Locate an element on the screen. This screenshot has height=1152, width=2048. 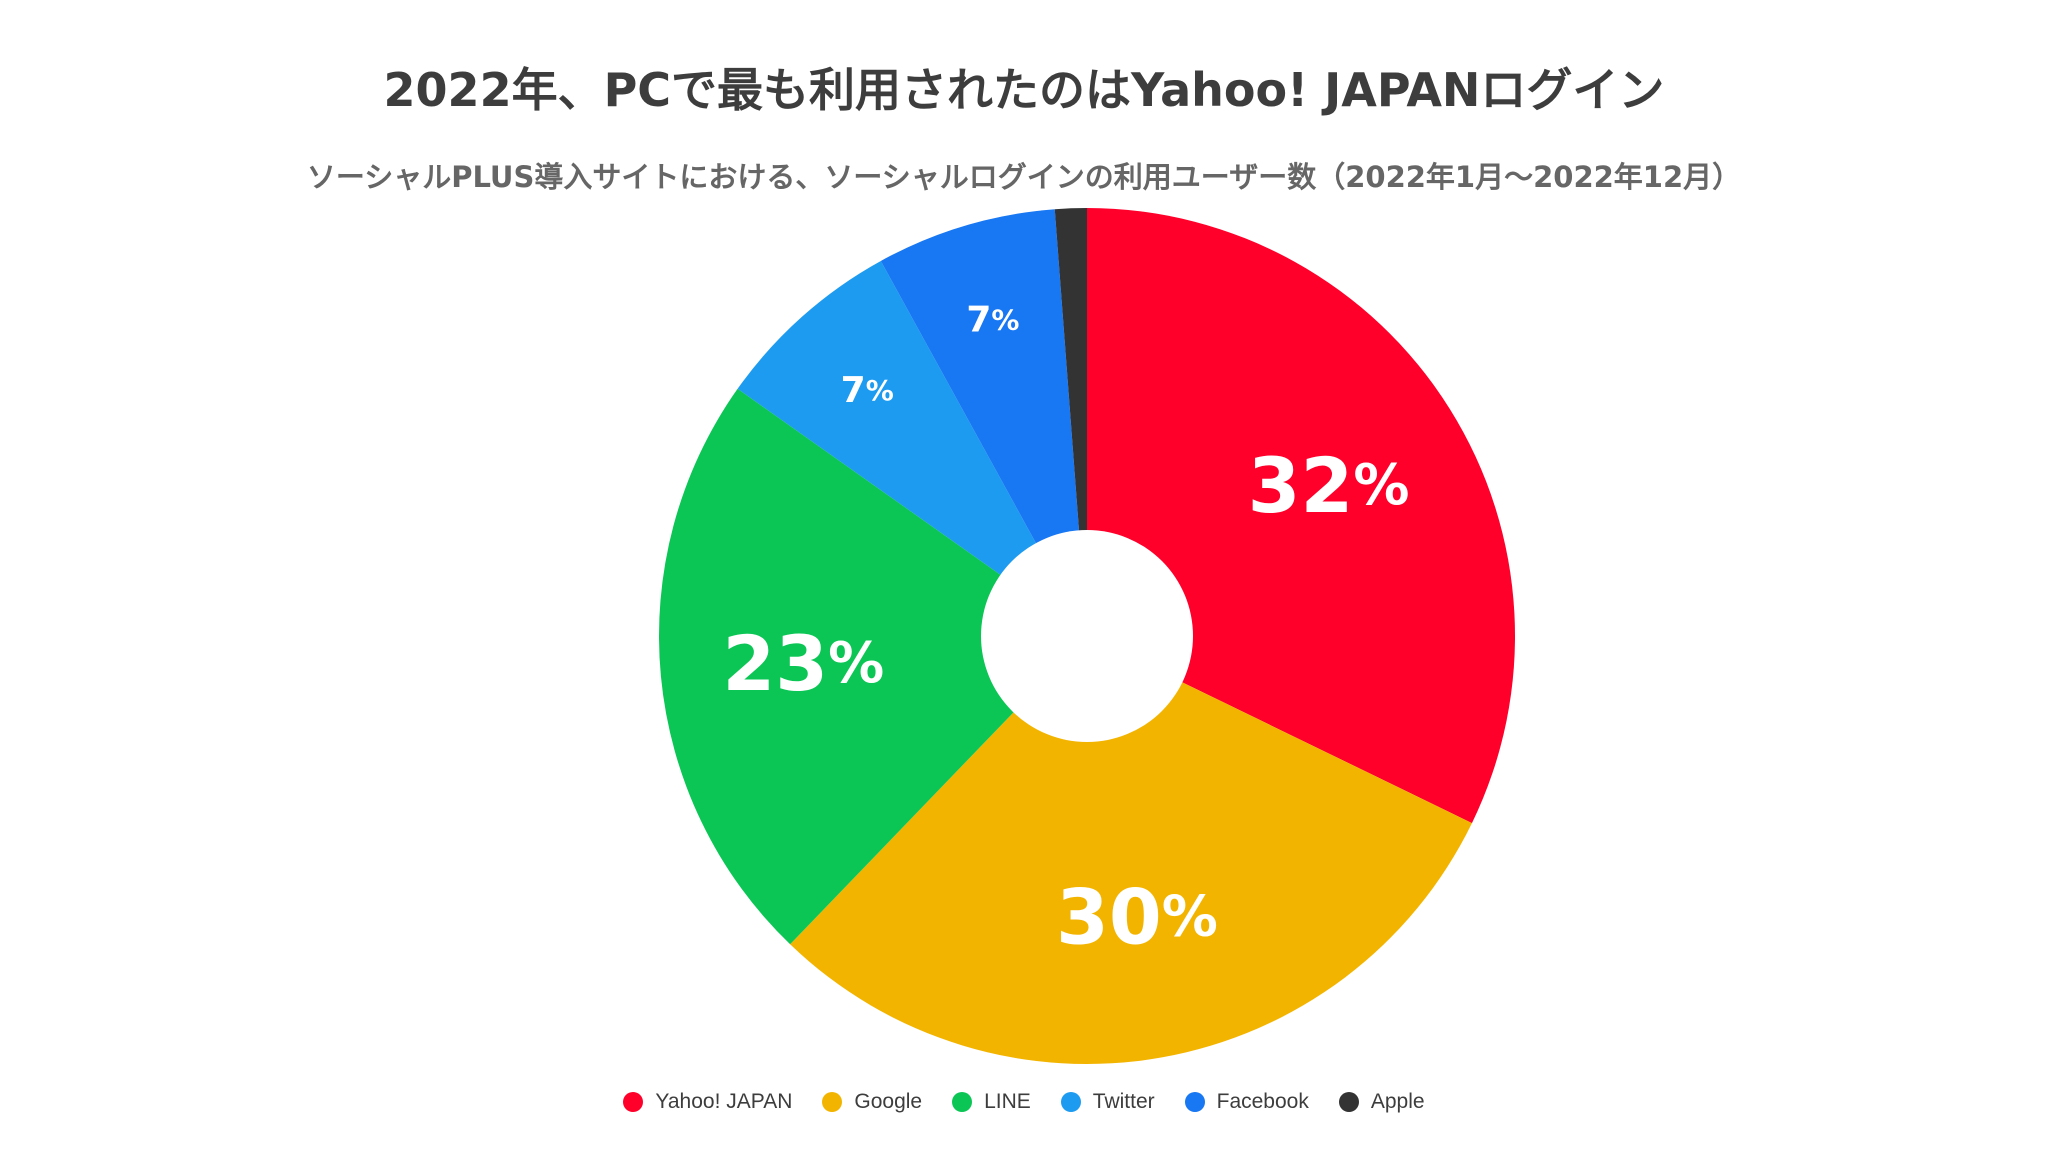
legend-label: Apple is located at coordinates (1397, 1101).